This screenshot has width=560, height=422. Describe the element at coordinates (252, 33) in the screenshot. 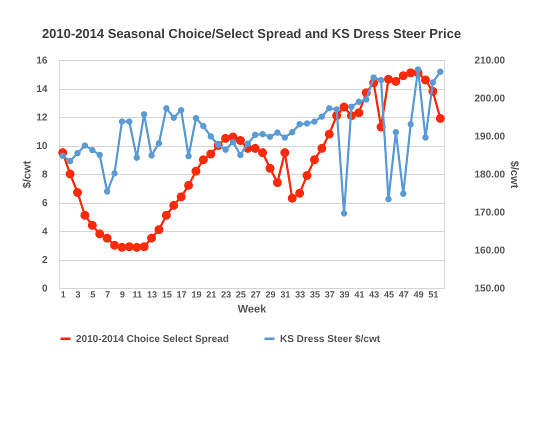

I see `chart-title: 2010-2014 Seasonal Choice/Select Spread and KS Dress Steer Price` at that location.